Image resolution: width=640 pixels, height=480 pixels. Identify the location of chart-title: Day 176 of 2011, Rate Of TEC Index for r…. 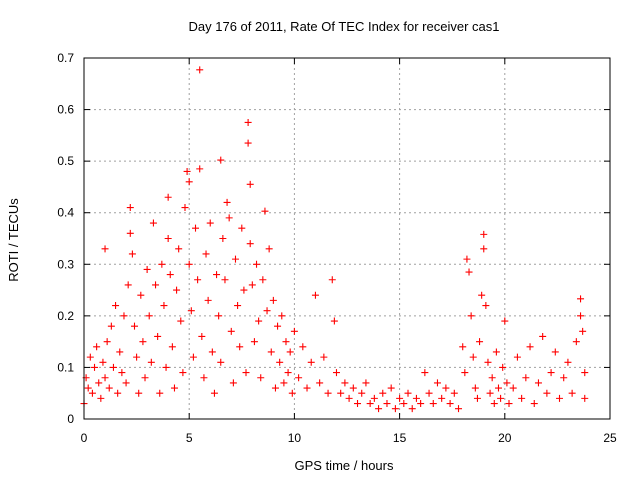
(344, 26).